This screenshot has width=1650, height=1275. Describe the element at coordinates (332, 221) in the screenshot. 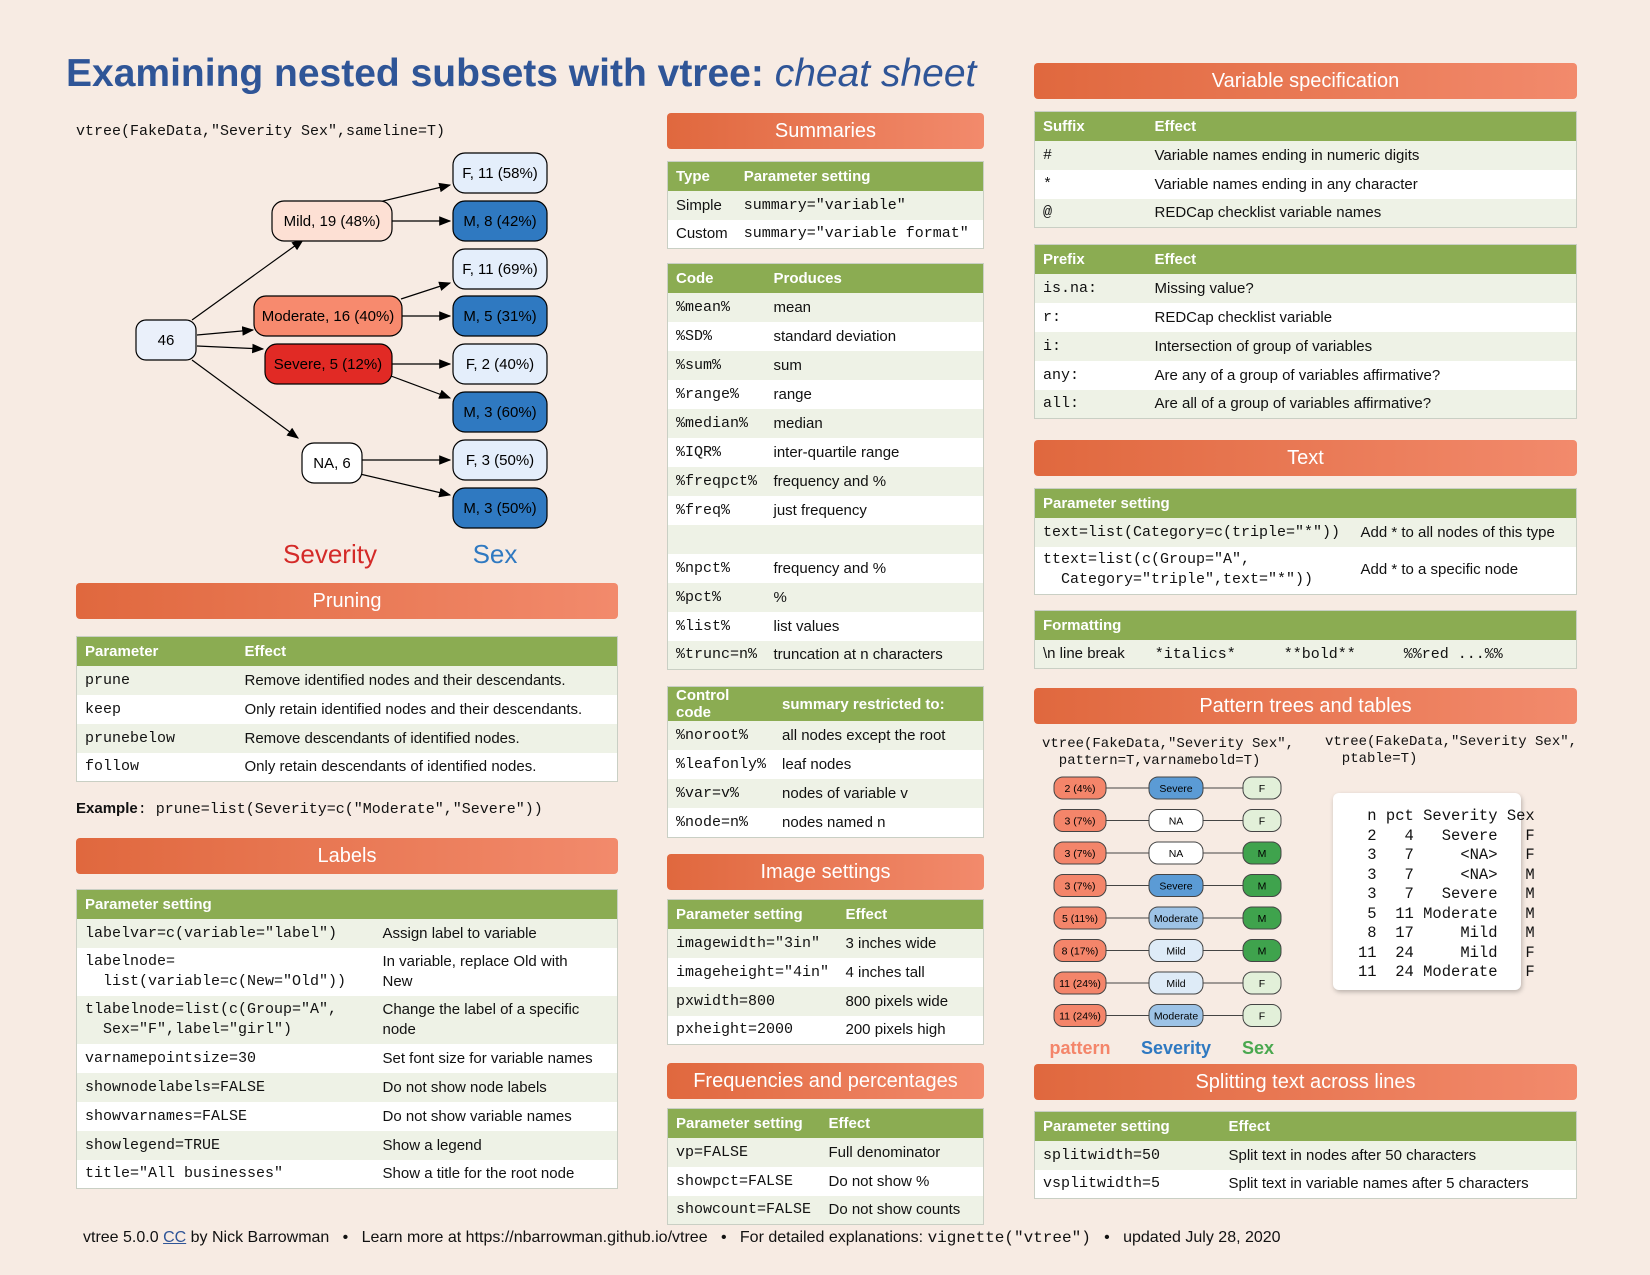

I see `tree-node-mild: Mild, 19 (48%)` at that location.